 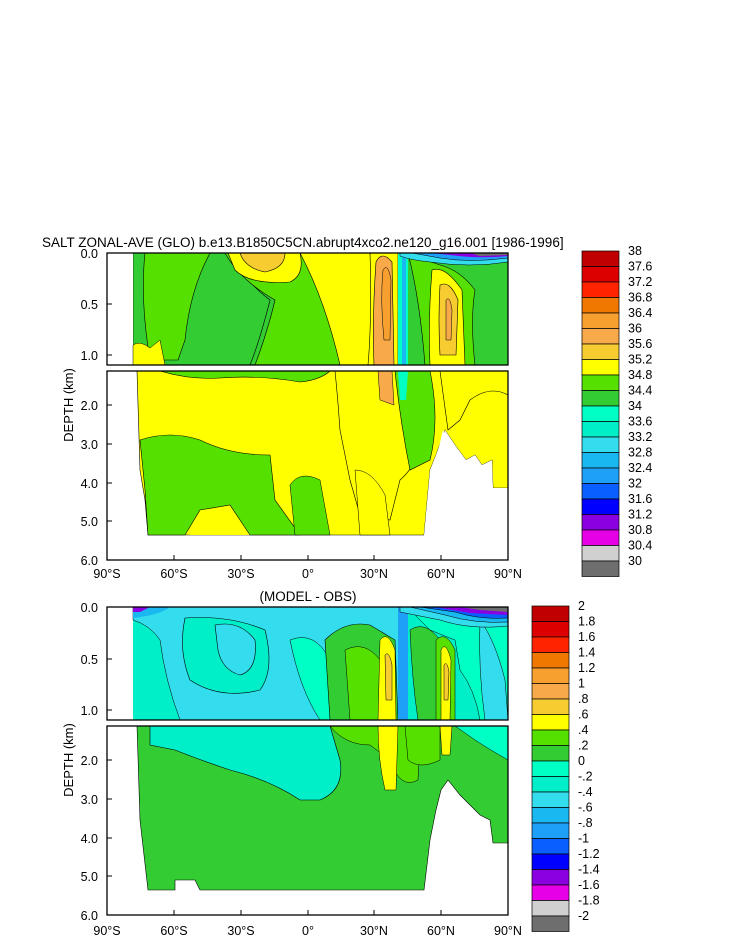 I want to click on colorbar-label: 30, so click(x=635, y=561).